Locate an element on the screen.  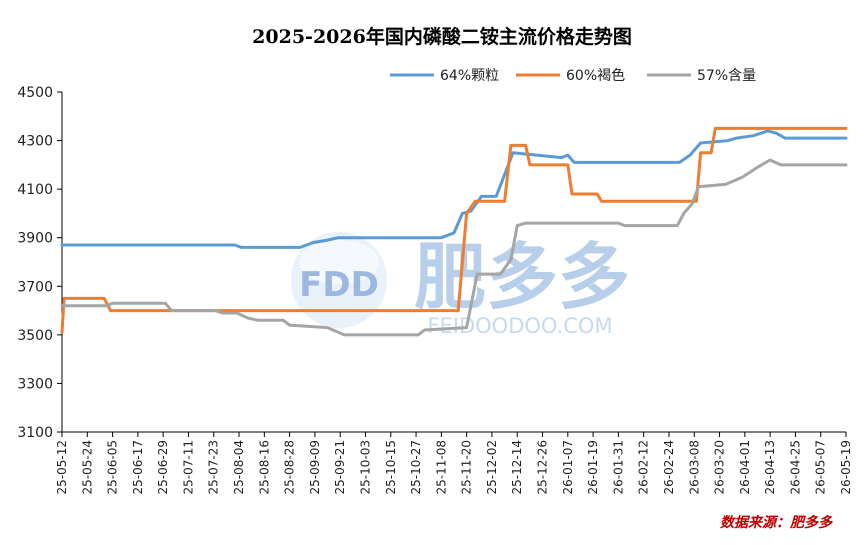
x-tick-label: 25-10-03 is located at coordinates (365, 467).